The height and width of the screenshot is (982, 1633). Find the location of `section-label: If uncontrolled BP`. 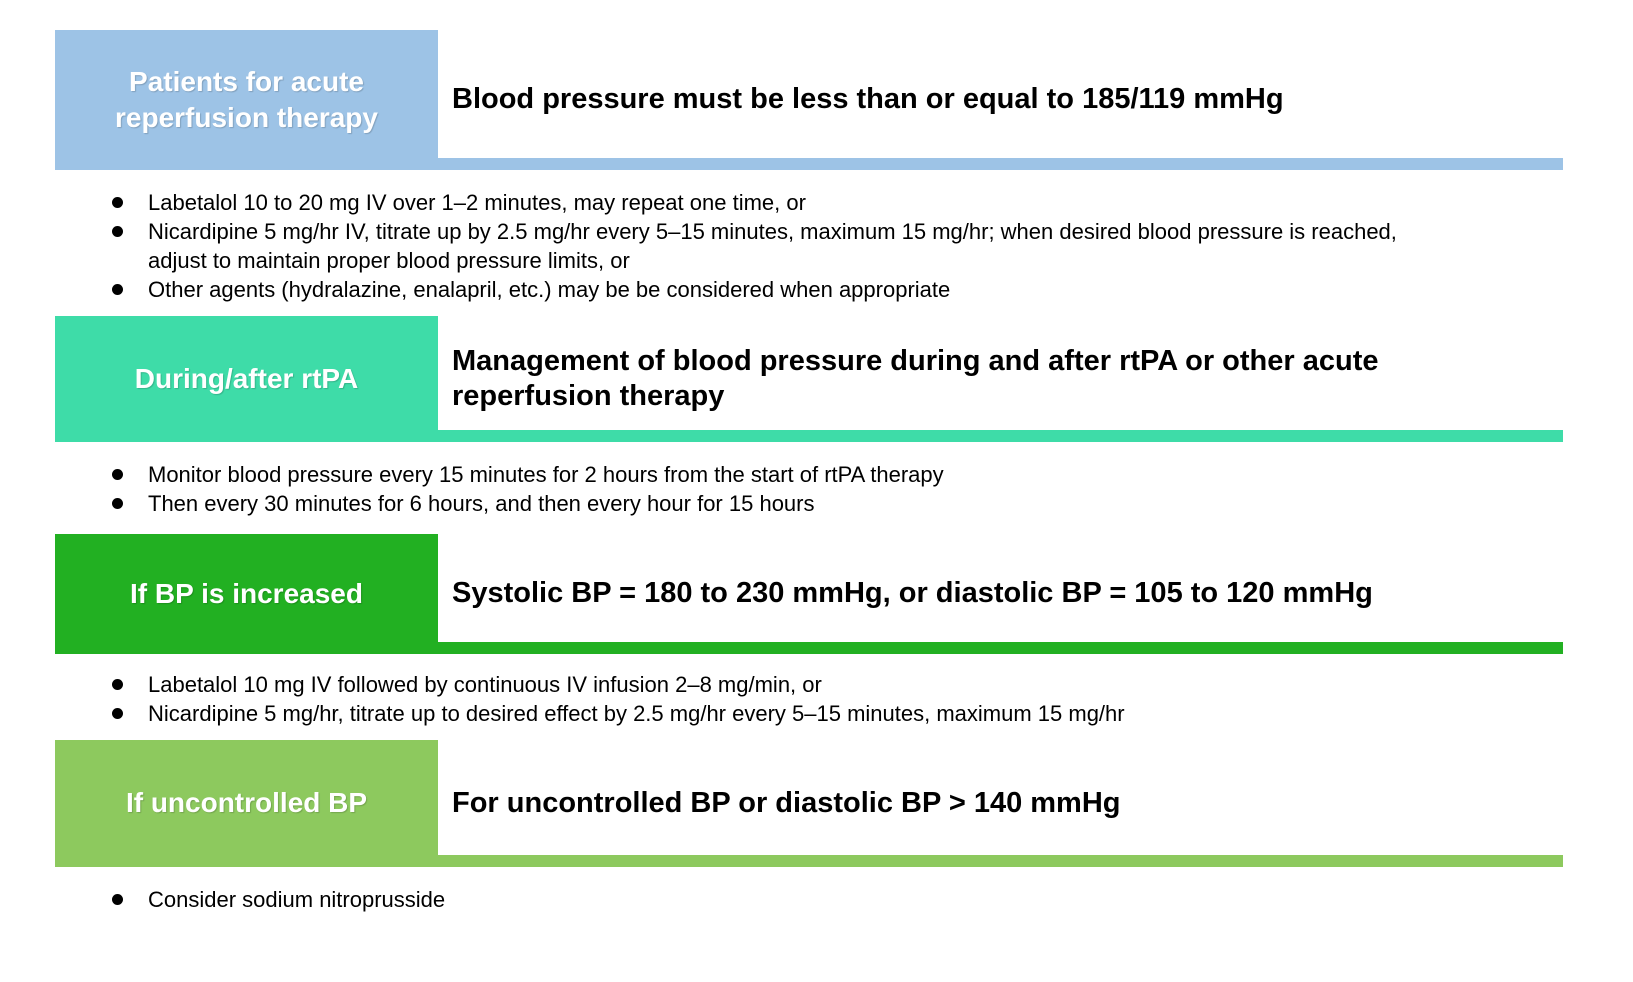

section-label: If uncontrolled BP is located at coordinates (246, 803).